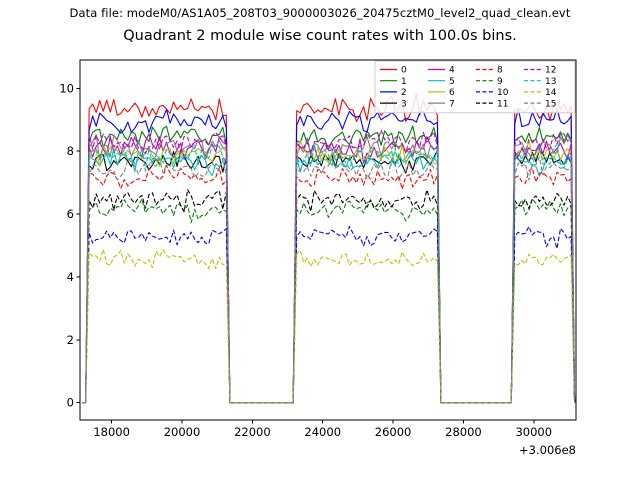 This screenshot has width=640, height=480. I want to click on svg-text: 24000, so click(322, 432).